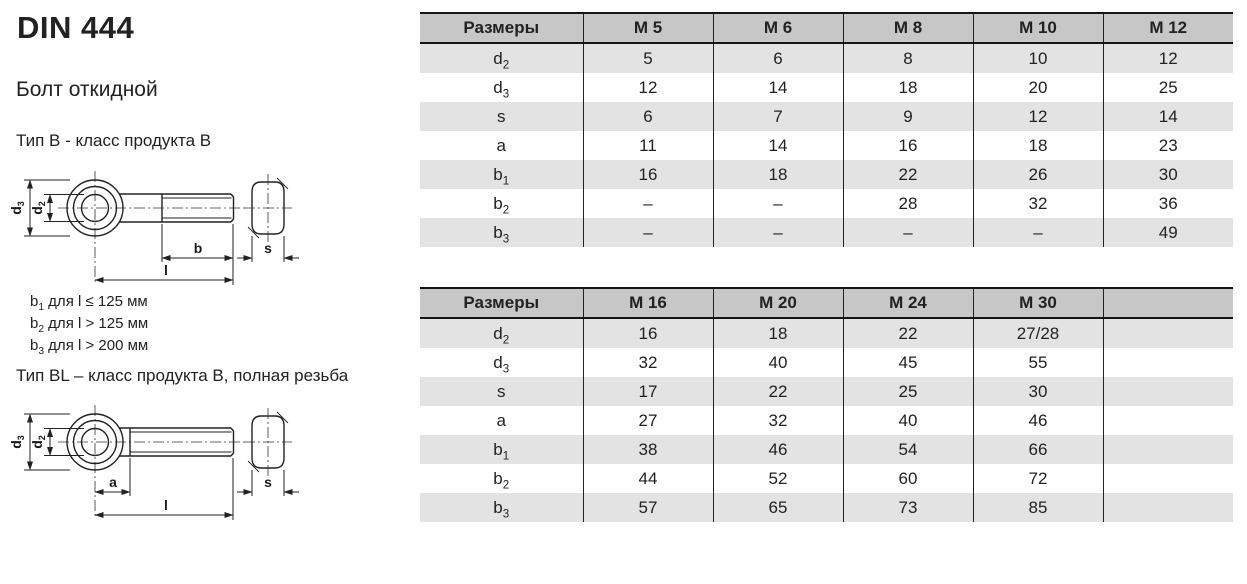 The image size is (1247, 584). I want to click on d2-dimension: d2, so click(56, 442).